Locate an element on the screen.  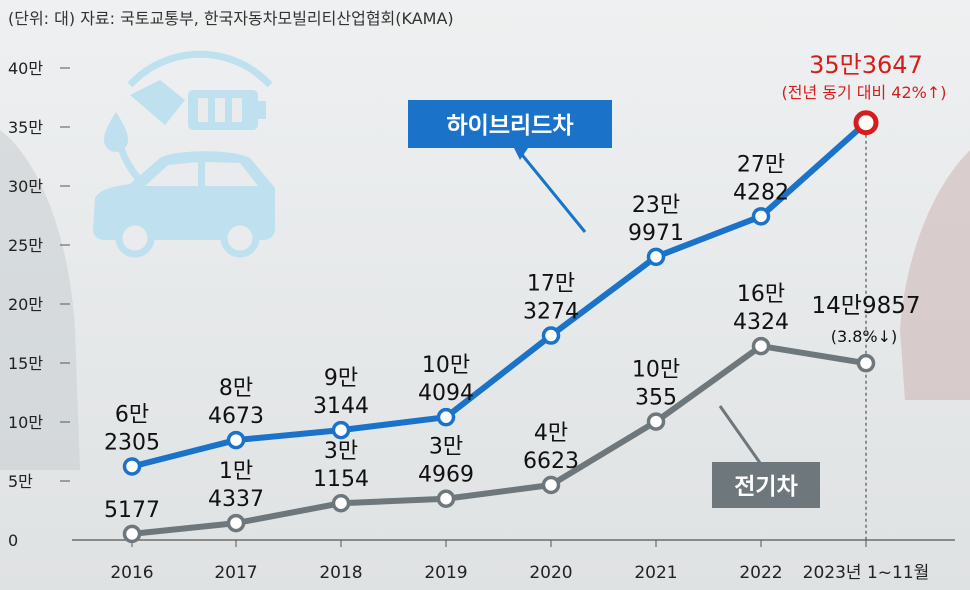
ev-data-label: 4만 is located at coordinates (551, 433).